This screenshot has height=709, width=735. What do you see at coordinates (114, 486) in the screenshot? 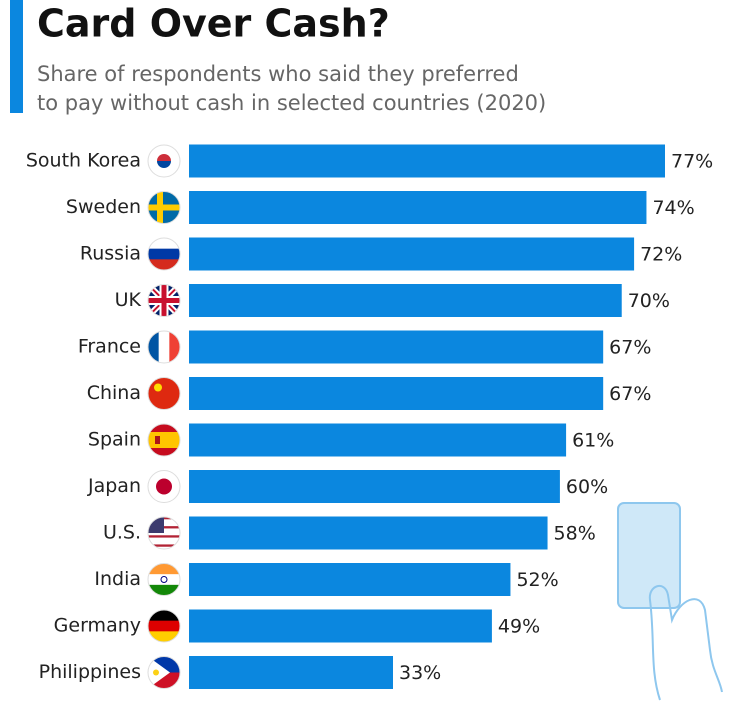
I see `category-label: Japan` at bounding box center [114, 486].